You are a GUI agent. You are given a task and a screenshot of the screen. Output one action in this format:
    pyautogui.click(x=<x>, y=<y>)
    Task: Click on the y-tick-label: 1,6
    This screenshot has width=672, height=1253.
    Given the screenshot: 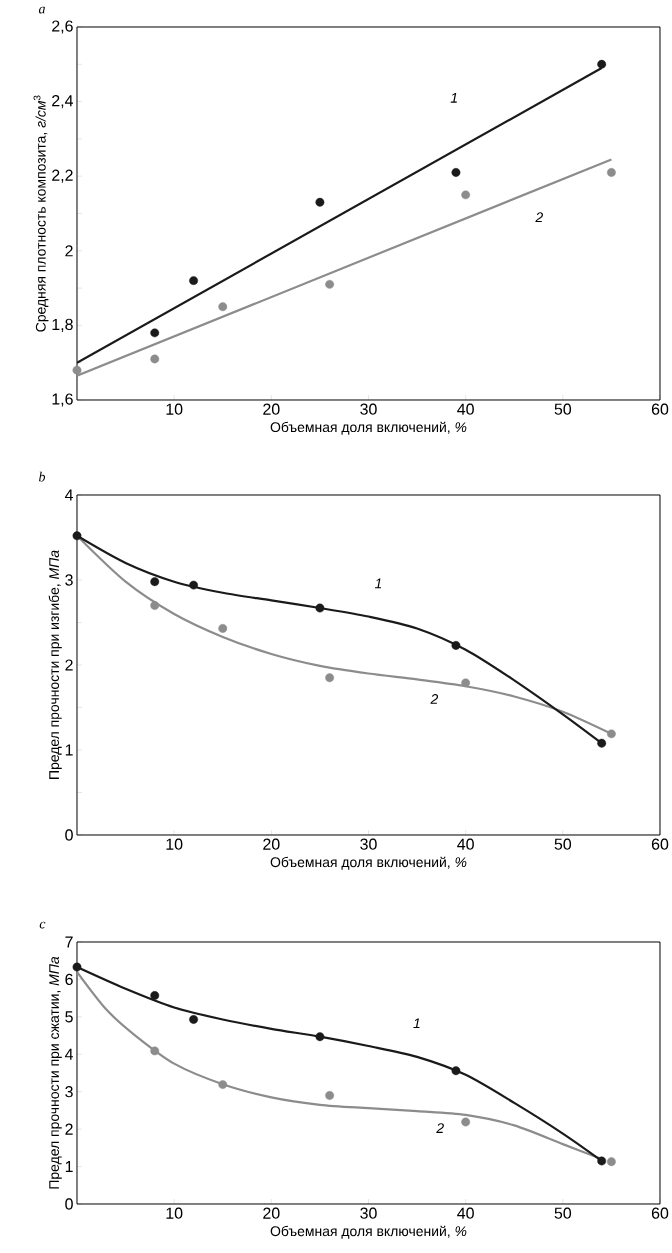 What is the action you would take?
    pyautogui.click(x=62, y=400)
    